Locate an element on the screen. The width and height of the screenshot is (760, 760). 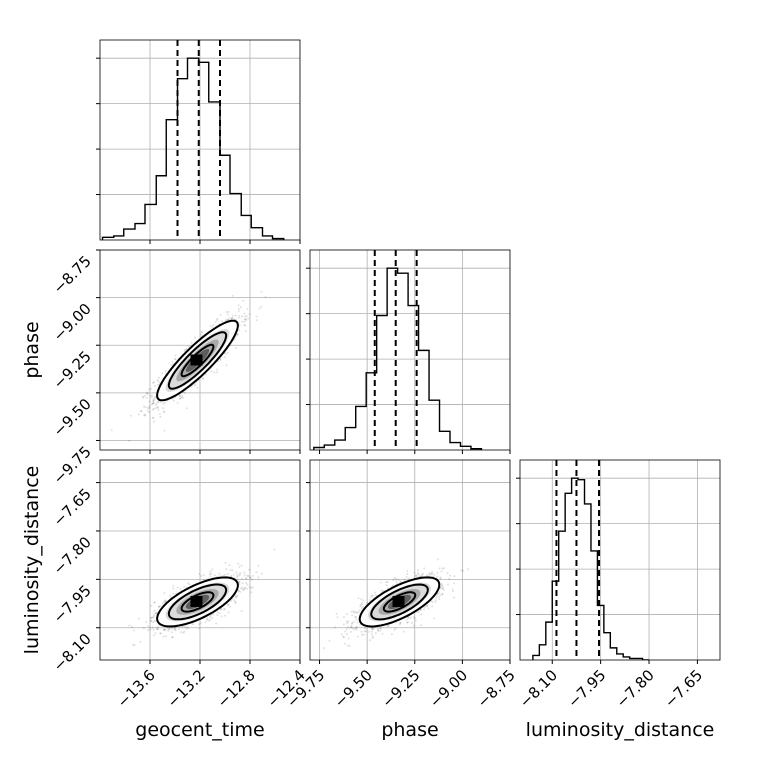
joint-phase-vs-luminosity-distance: −9.75 −9.50 −9.25 −9.00 −8.75 is located at coordinates (401, 585).